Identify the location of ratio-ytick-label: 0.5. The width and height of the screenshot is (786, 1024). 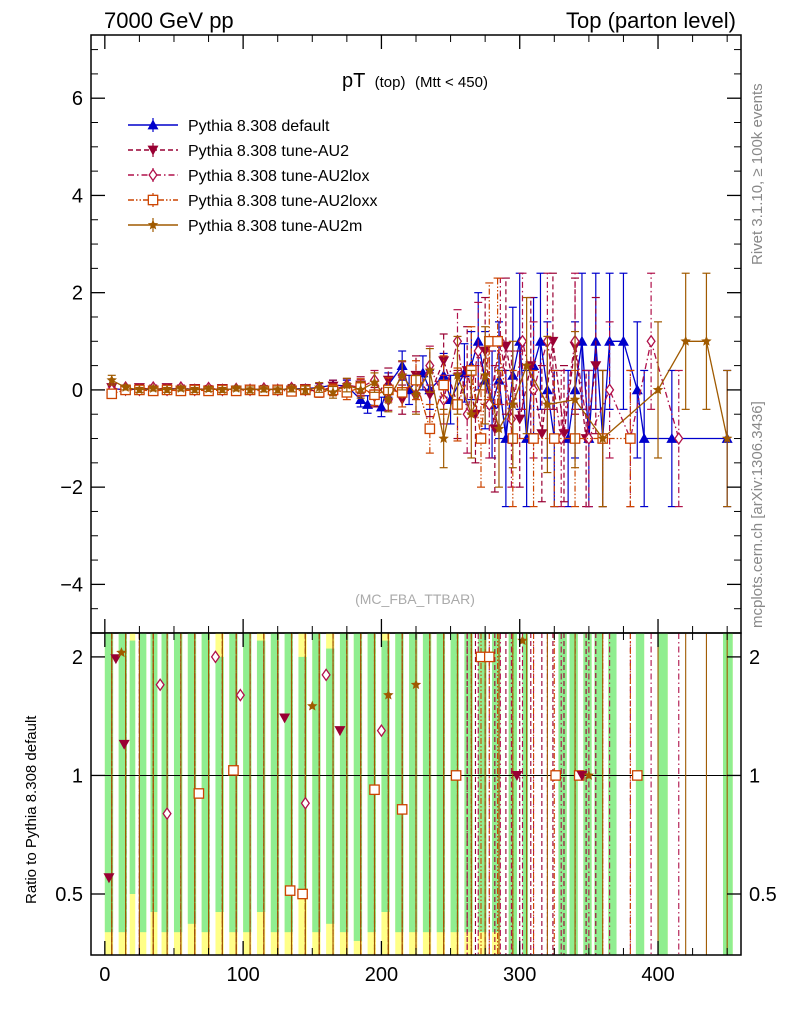
(69, 895).